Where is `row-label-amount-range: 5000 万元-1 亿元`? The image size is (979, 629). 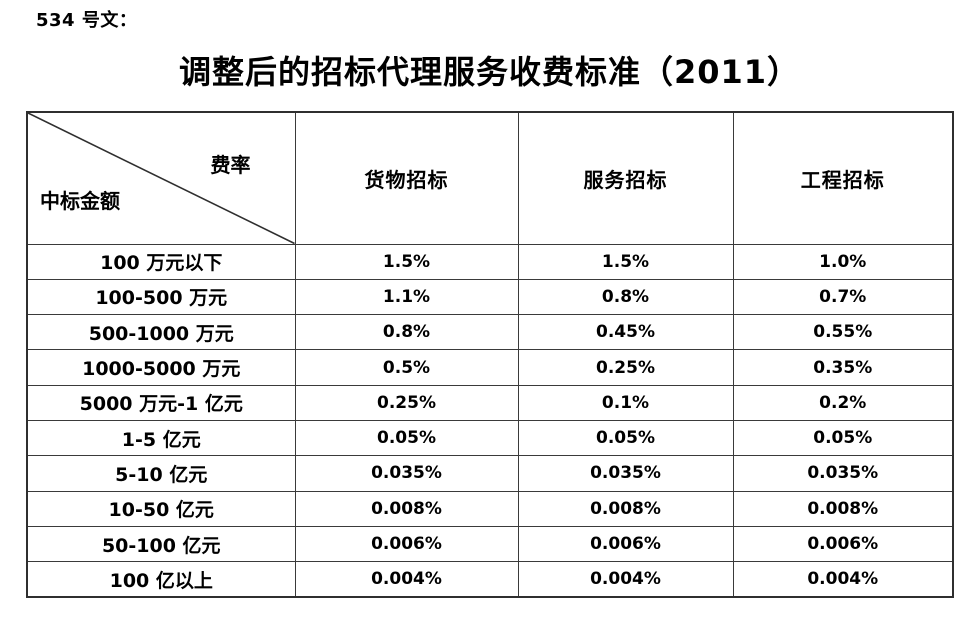 row-label-amount-range: 5000 万元-1 亿元 is located at coordinates (161, 402).